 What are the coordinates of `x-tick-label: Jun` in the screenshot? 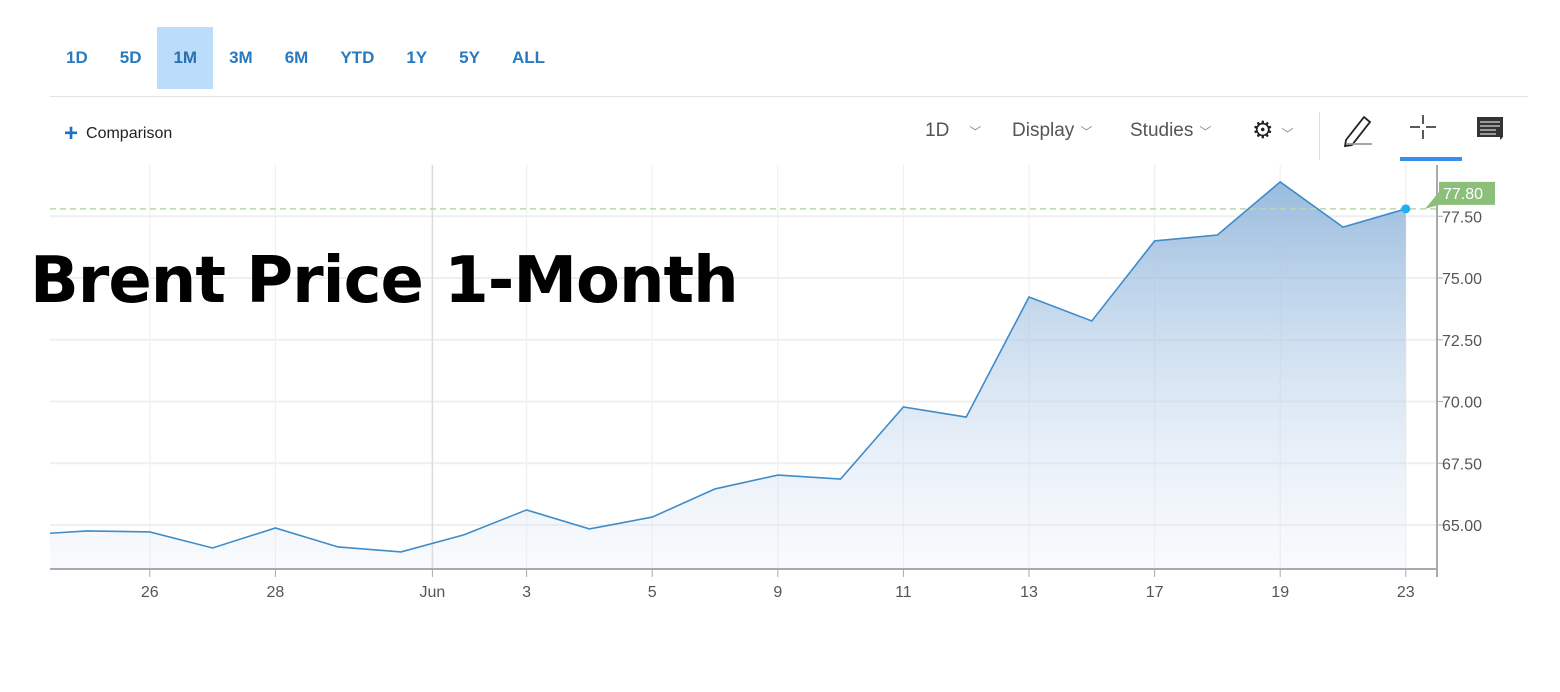 It's located at (433, 592).